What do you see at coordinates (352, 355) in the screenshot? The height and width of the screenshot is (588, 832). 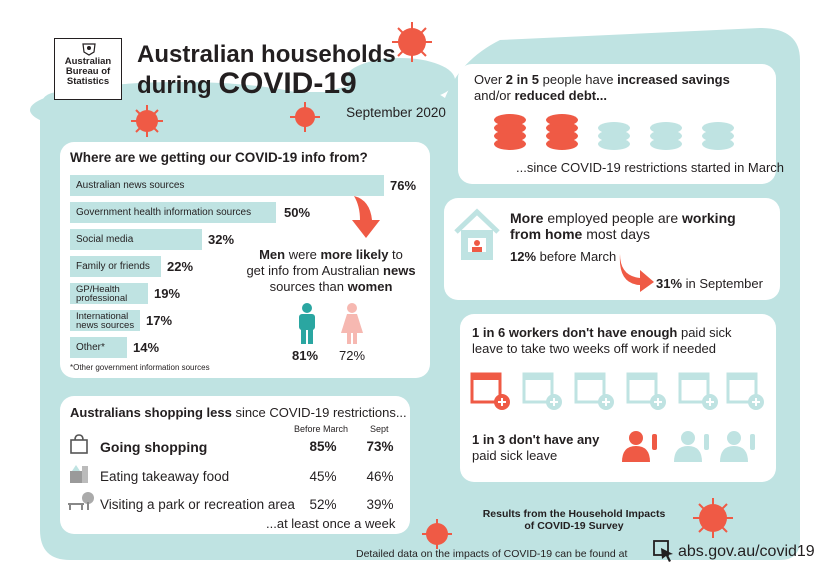 I see `women-pct: 72%` at bounding box center [352, 355].